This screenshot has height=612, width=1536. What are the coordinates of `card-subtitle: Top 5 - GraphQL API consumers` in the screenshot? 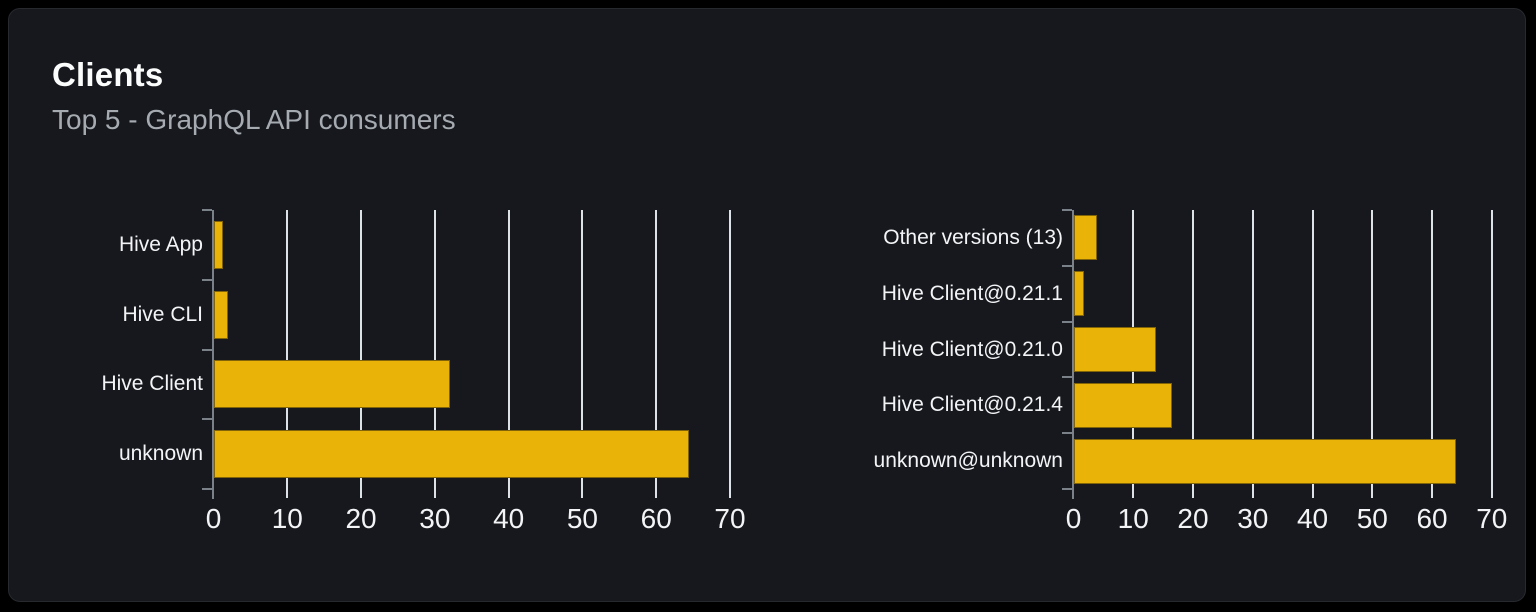 It's located at (254, 119).